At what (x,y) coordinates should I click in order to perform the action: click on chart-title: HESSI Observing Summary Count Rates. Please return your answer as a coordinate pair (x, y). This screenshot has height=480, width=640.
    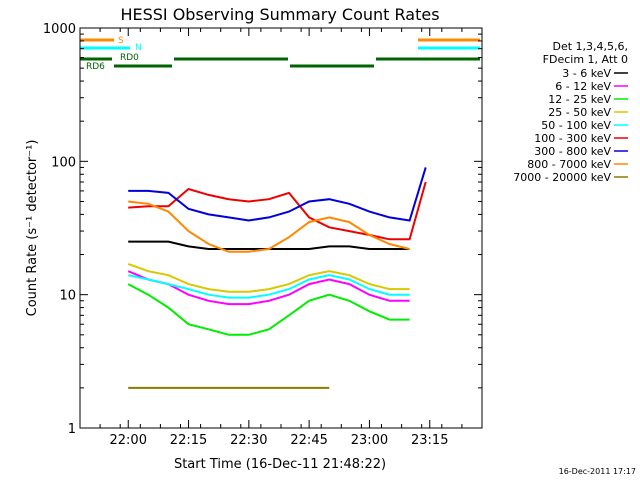
    Looking at the image, I should click on (279, 14).